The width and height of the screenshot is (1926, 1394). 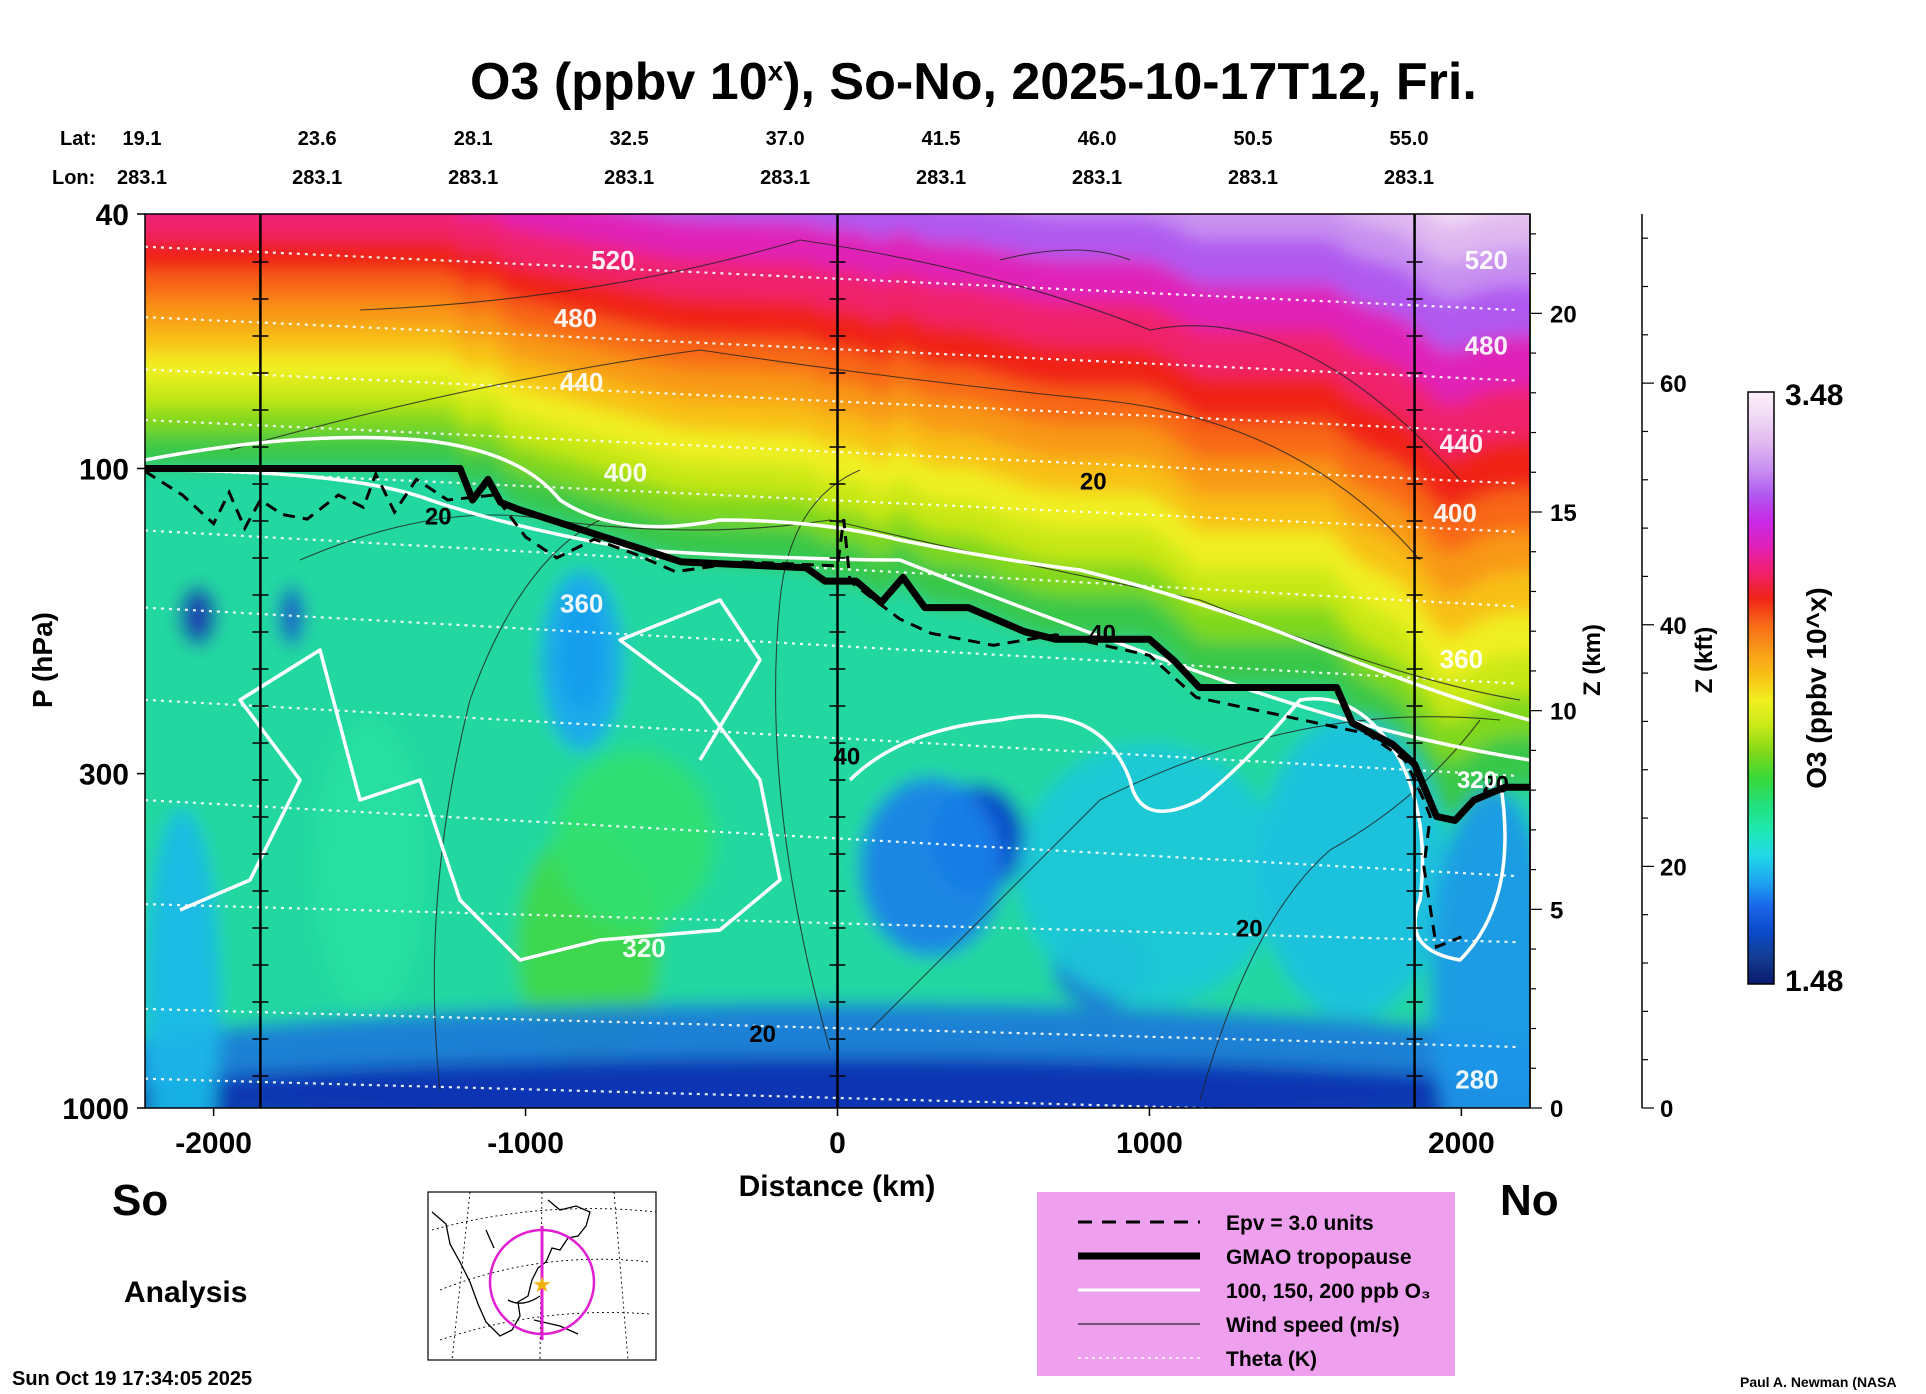 I want to click on lat-value: 32.5, so click(x=629, y=139).